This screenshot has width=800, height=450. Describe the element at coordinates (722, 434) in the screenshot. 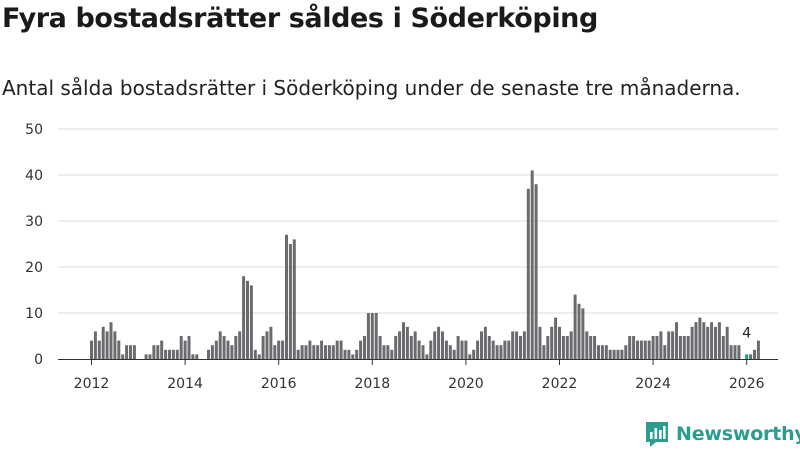

I see `newsworthy-logo: Newsworthy` at that location.